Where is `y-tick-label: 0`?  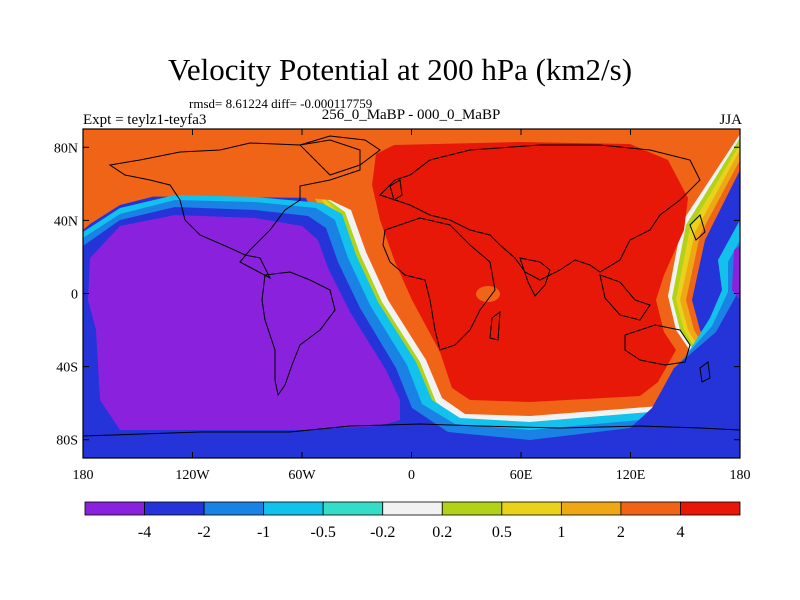
y-tick-label: 0 is located at coordinates (74, 295).